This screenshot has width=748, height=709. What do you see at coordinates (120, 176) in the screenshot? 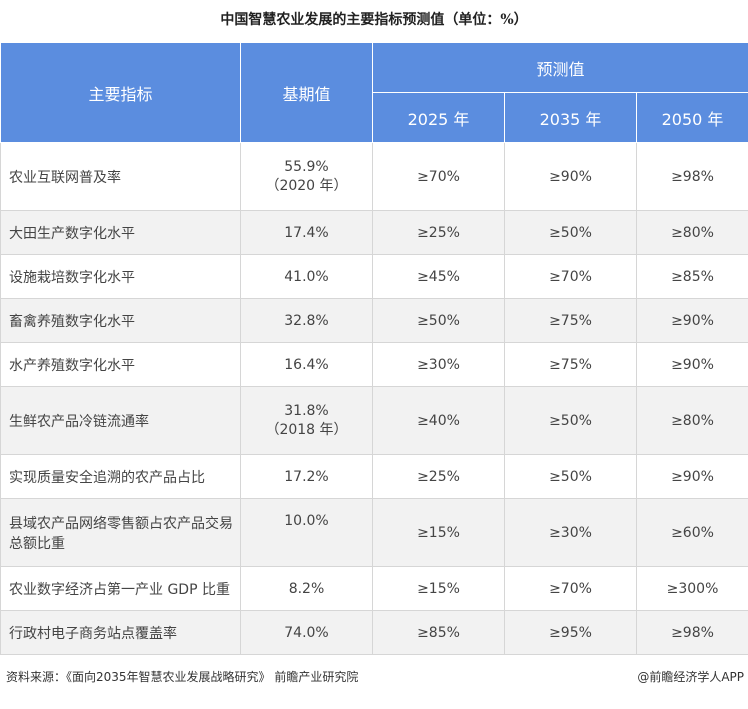
I see `indicator-name: 农业互联网普及率` at bounding box center [120, 176].